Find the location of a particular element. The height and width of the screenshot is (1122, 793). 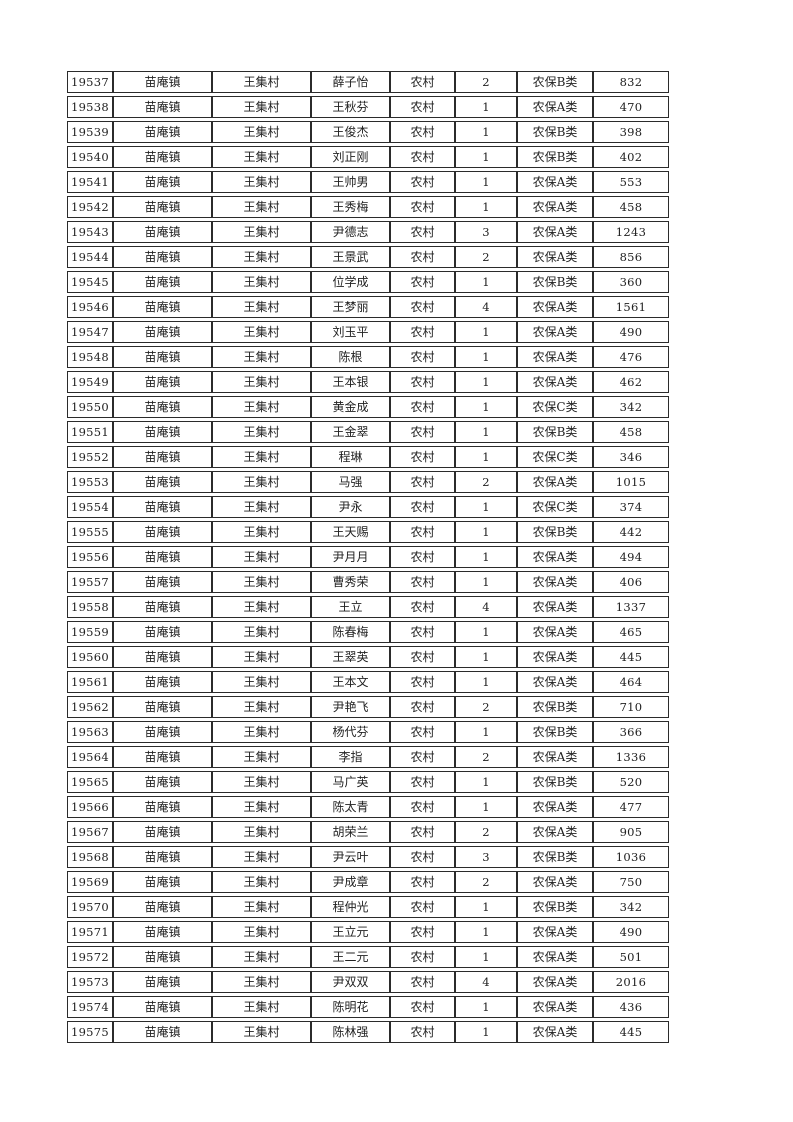

cell-name: 尹双双 is located at coordinates (350, 982).